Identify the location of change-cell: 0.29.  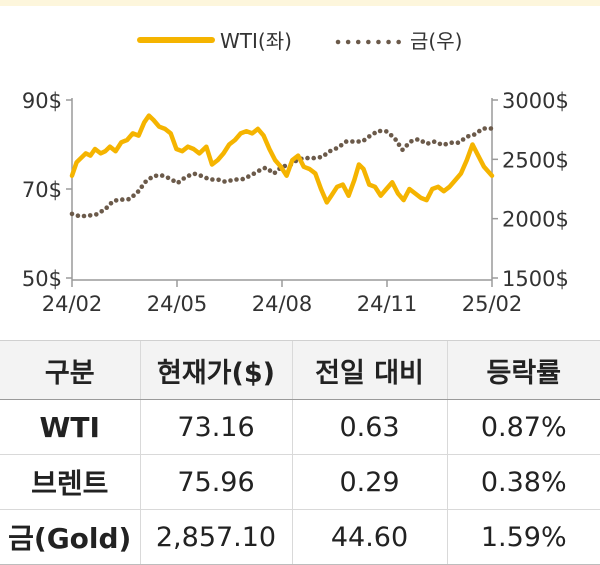
(369, 482).